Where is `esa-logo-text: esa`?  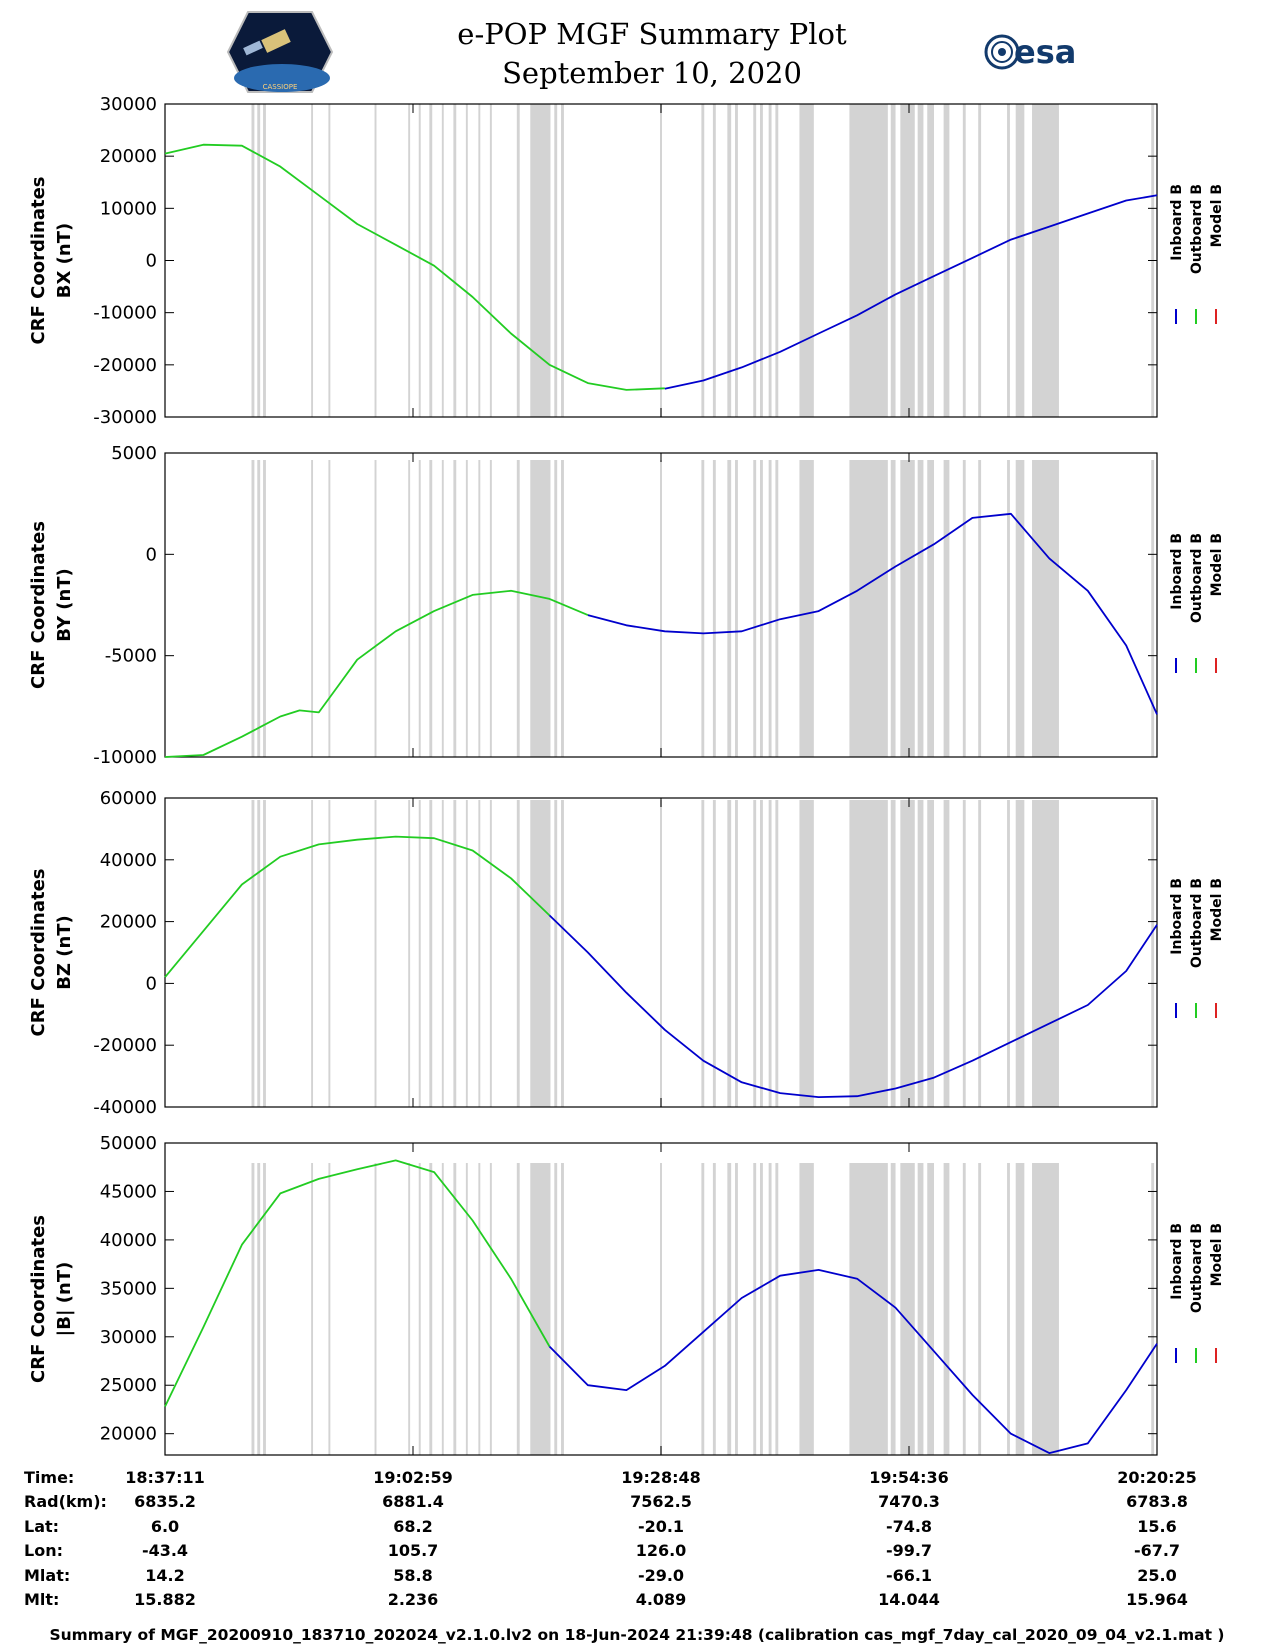
esa-logo-text: esa is located at coordinates (1045, 52).